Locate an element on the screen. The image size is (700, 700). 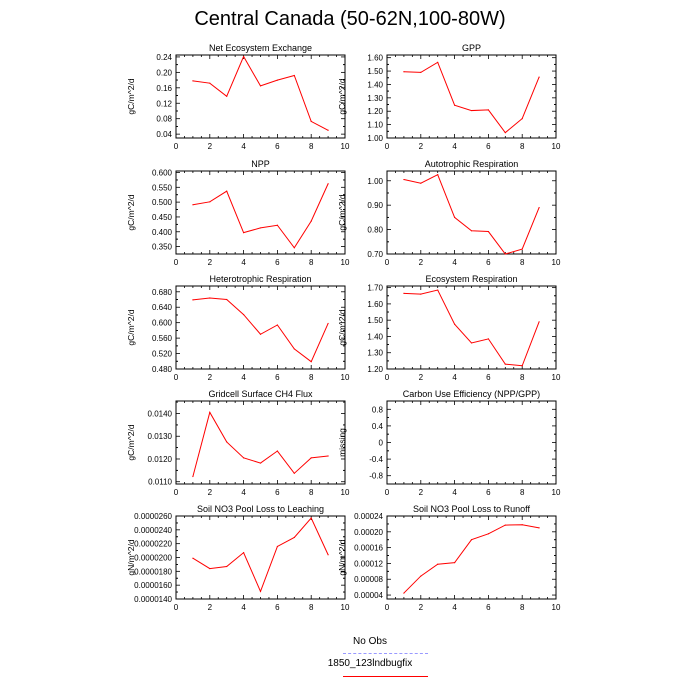
y-tick-label: 0.00004 is located at coordinates (368, 595).